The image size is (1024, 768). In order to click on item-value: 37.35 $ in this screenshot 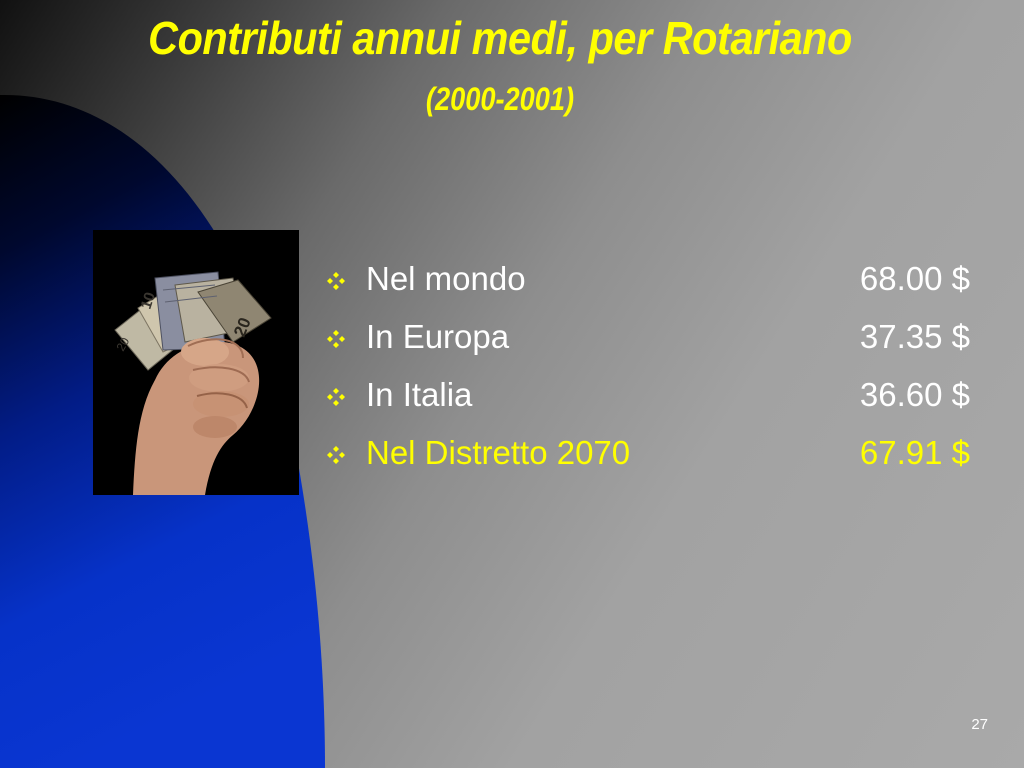, I will do `click(914, 336)`.